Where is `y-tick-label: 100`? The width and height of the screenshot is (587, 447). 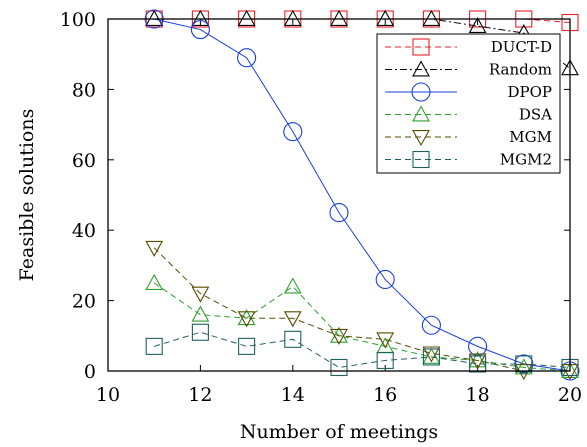 y-tick-label: 100 is located at coordinates (78, 20).